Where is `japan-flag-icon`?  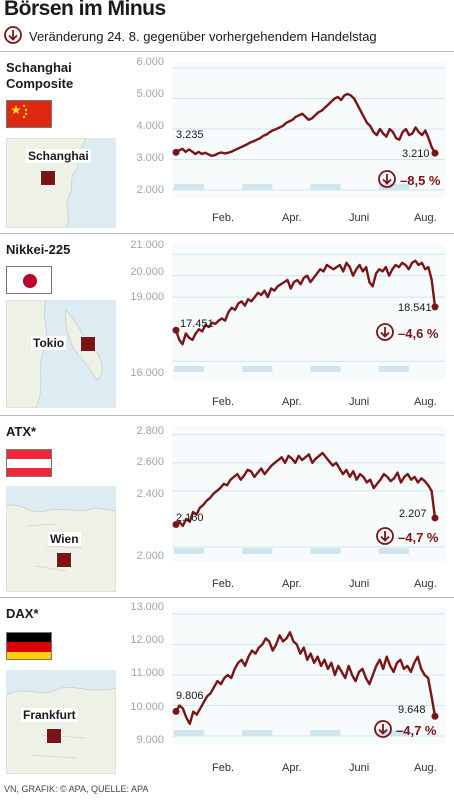
japan-flag-icon is located at coordinates (29, 280).